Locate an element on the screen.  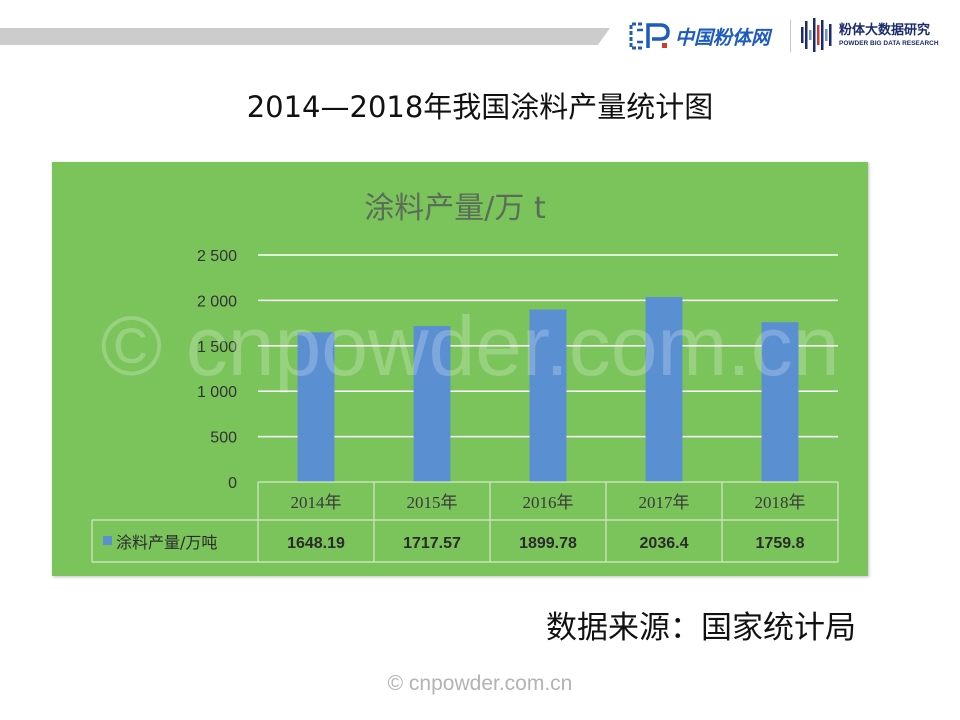
y-tick-label: 2 000 is located at coordinates (217, 301).